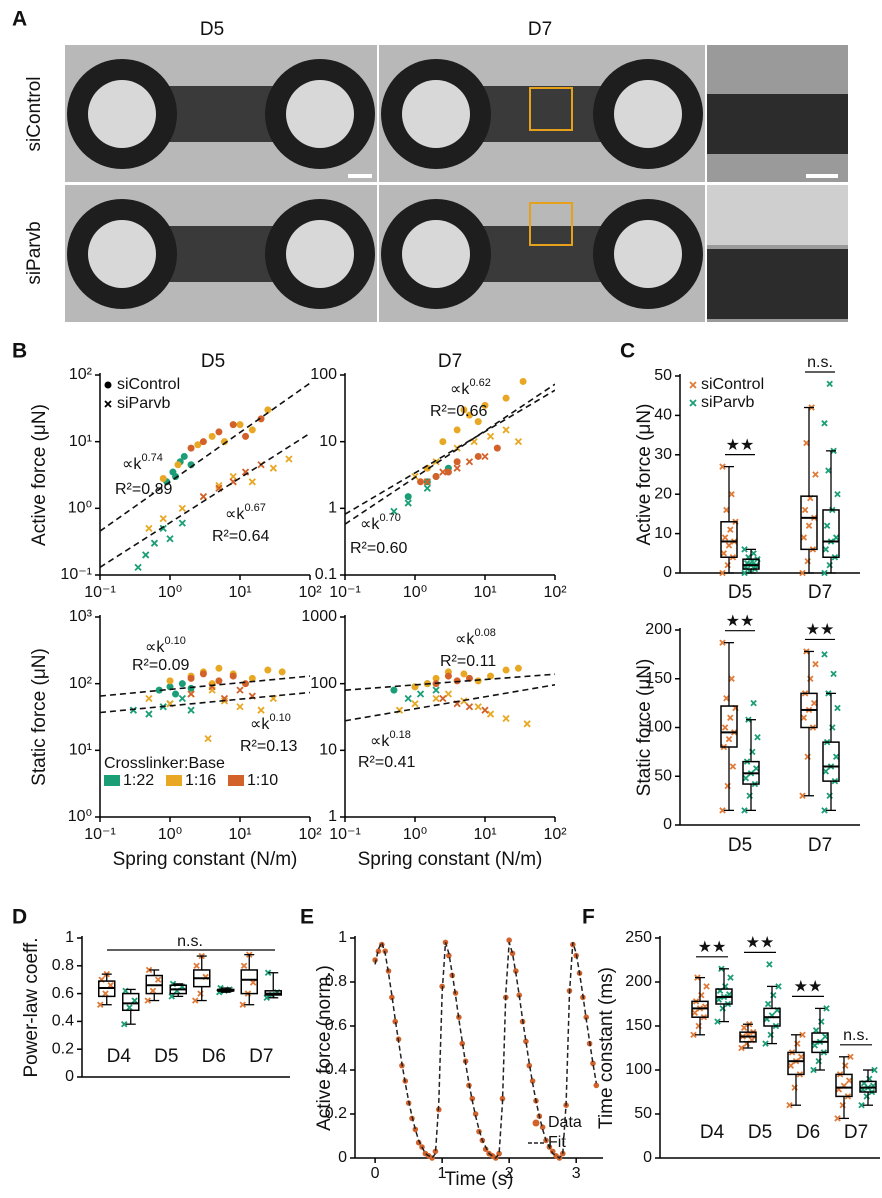 This screenshot has height=1198, width=882. I want to click on legend-label: 1:16, so click(200, 780).